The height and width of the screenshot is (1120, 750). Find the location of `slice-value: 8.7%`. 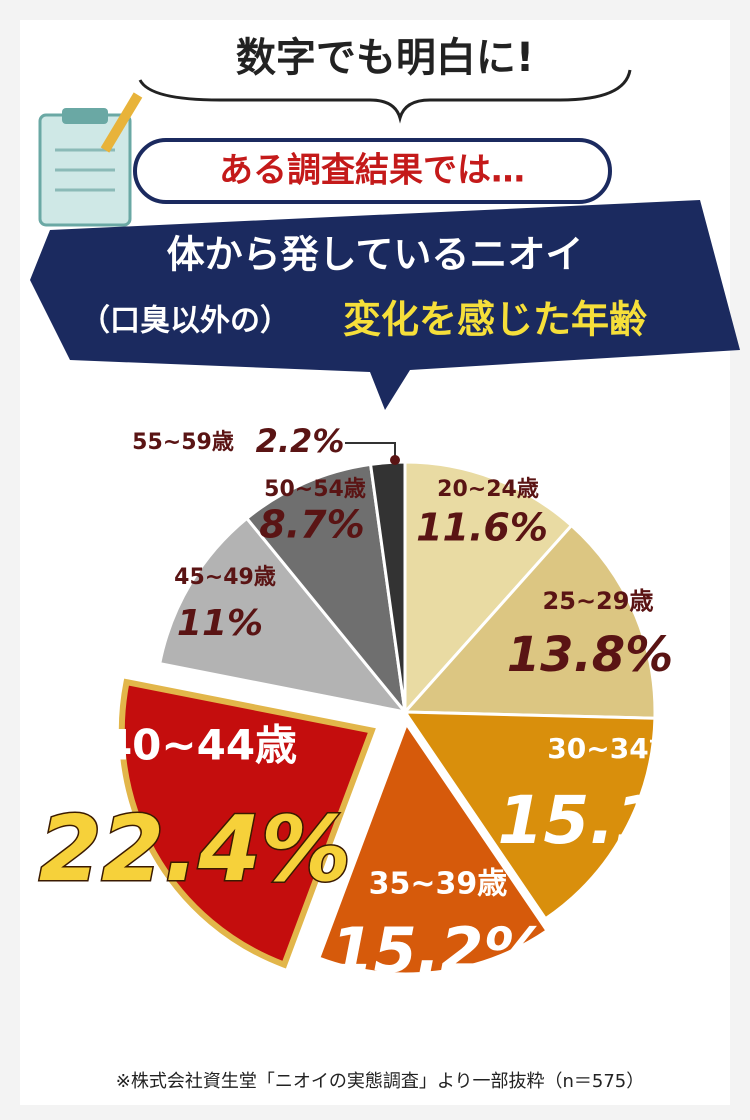

slice-value: 8.7% is located at coordinates (311, 525).